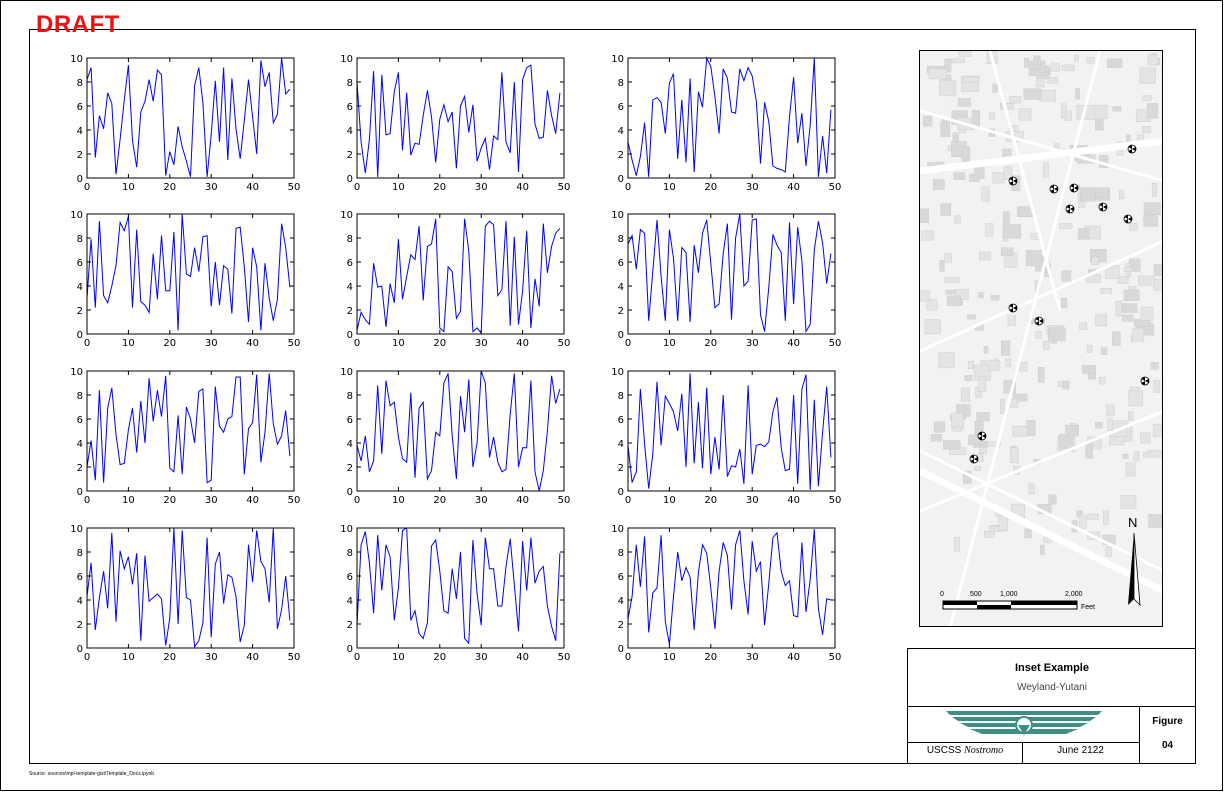 The height and width of the screenshot is (792, 1224). Describe the element at coordinates (1167, 721) in the screenshot. I see `figure-label: Figure` at that location.